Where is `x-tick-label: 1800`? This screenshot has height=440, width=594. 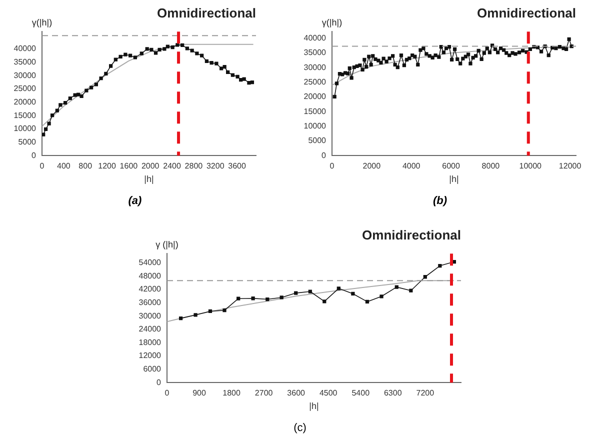
x-tick-label: 1800 is located at coordinates (231, 393).